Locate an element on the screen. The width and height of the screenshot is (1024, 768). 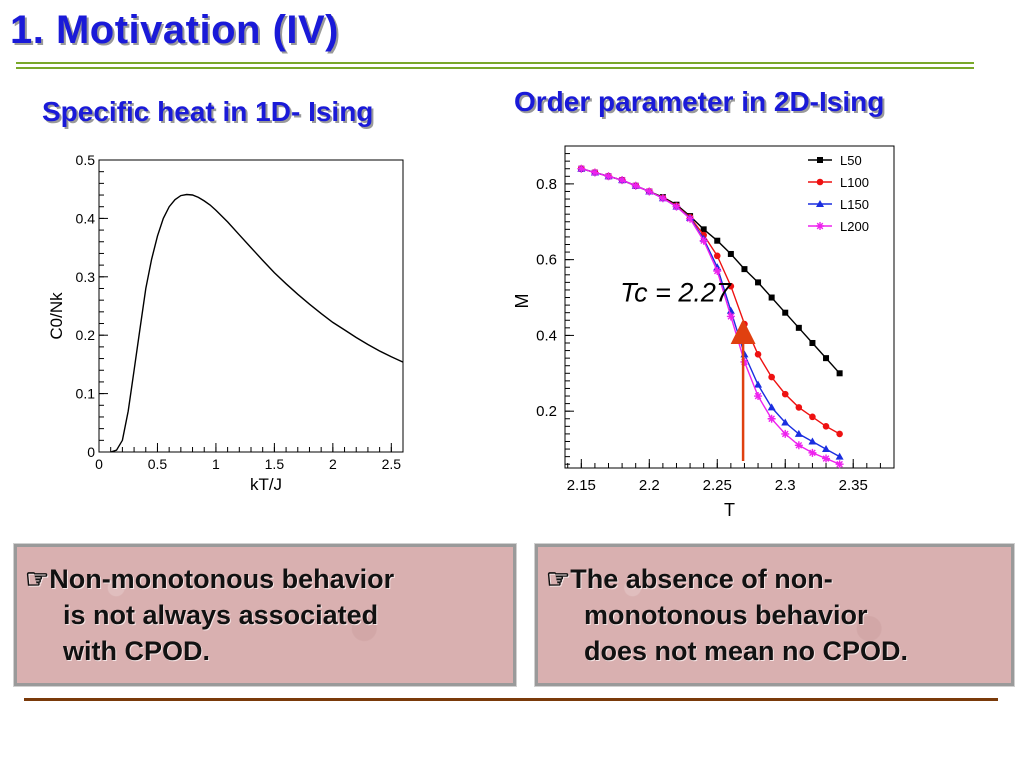
series-L50 is located at coordinates (710, 271).